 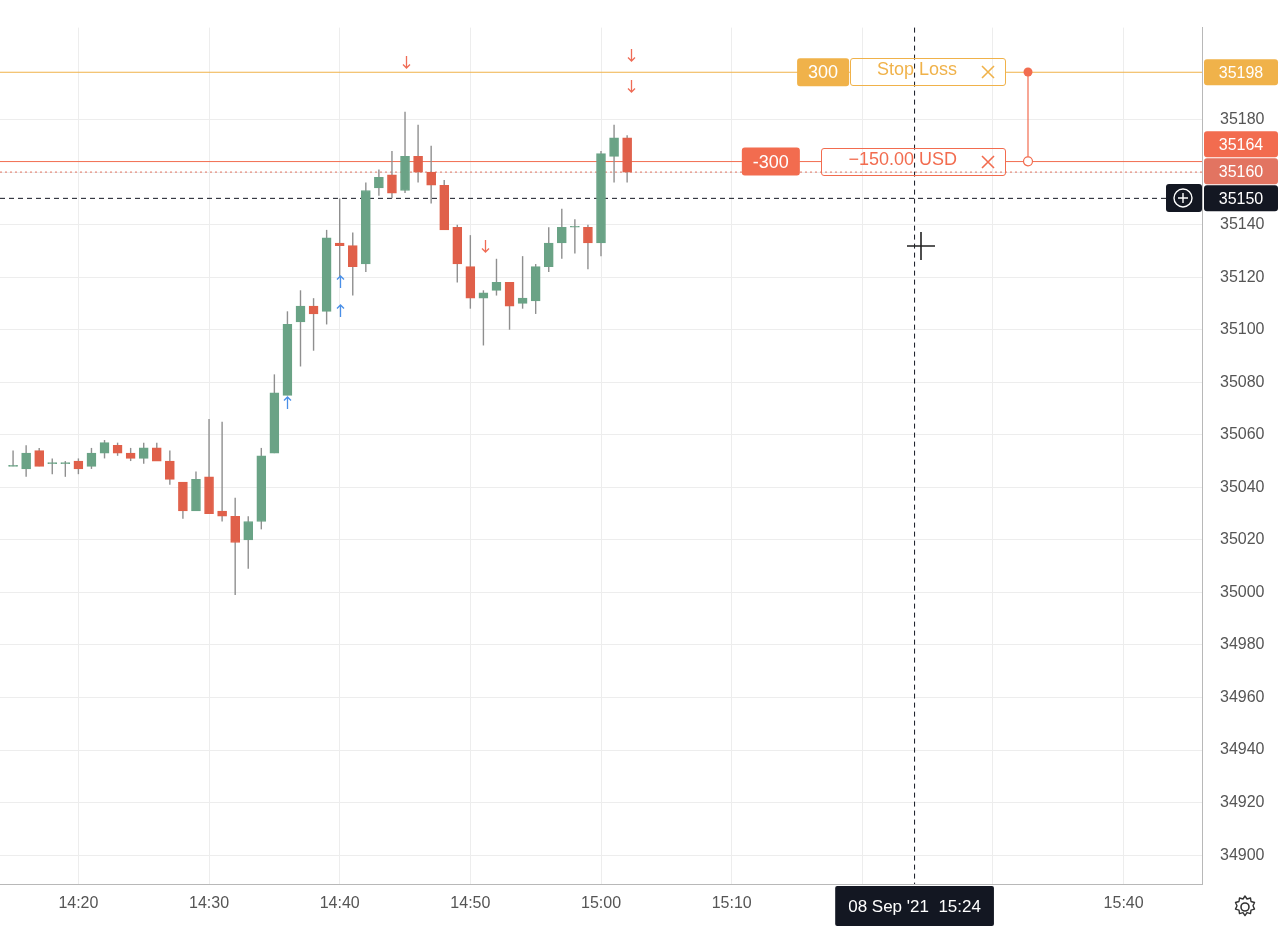 What do you see at coordinates (1242, 591) in the screenshot?
I see `y-tick-label: 35000` at bounding box center [1242, 591].